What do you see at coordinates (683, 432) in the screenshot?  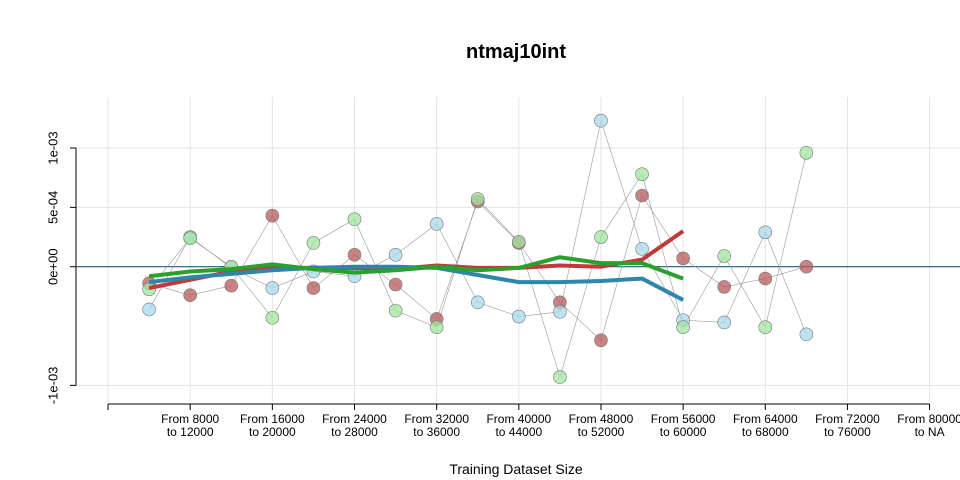 I see `x-tick-label-line: to 60000` at bounding box center [683, 432].